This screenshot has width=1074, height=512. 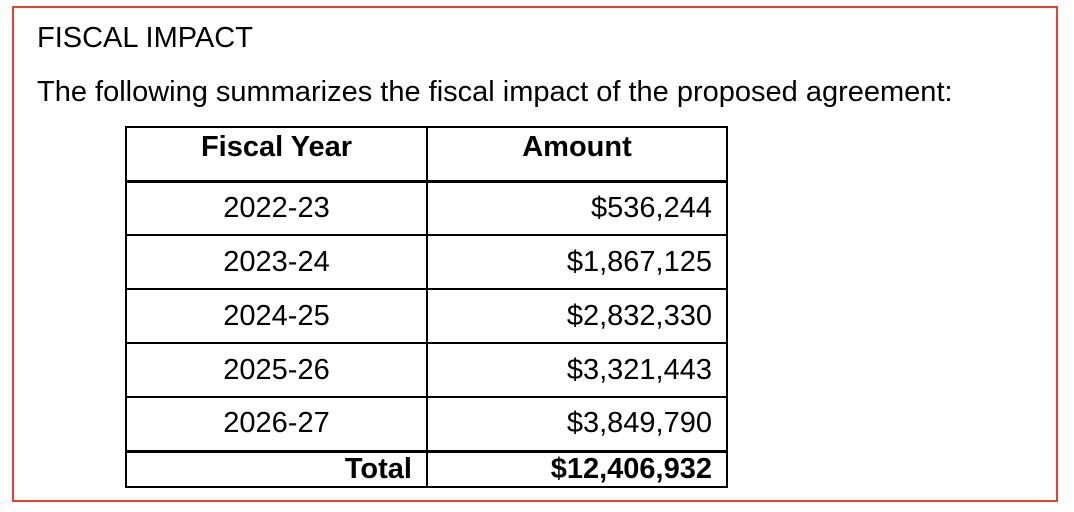 What do you see at coordinates (577, 370) in the screenshot?
I see `amount-cell: $3,321,443` at bounding box center [577, 370].